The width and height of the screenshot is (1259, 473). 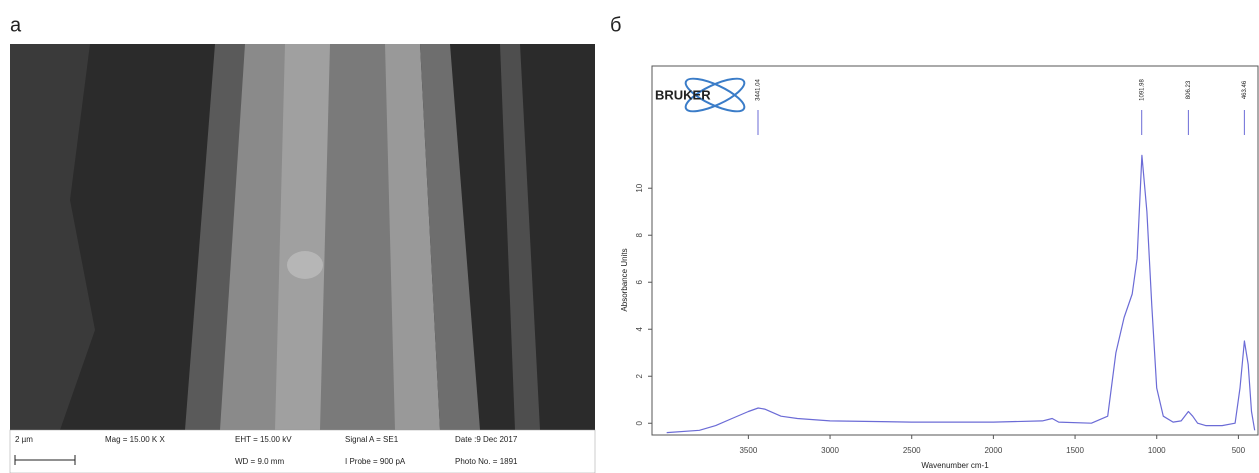 I want to click on info: Signal A = SE1, so click(x=372, y=439).